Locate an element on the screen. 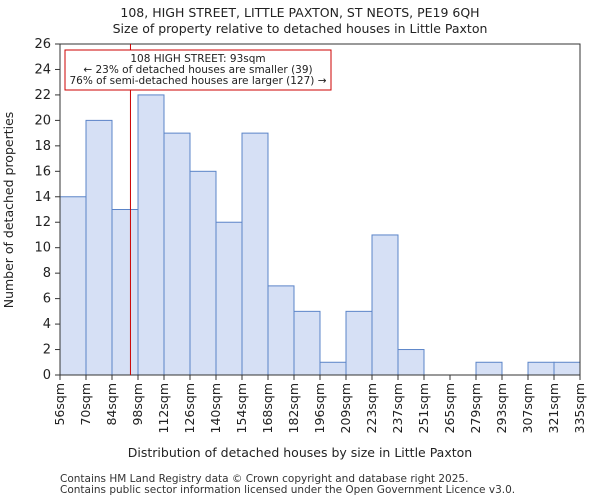  y-tick-label: 16 is located at coordinates (42, 171).